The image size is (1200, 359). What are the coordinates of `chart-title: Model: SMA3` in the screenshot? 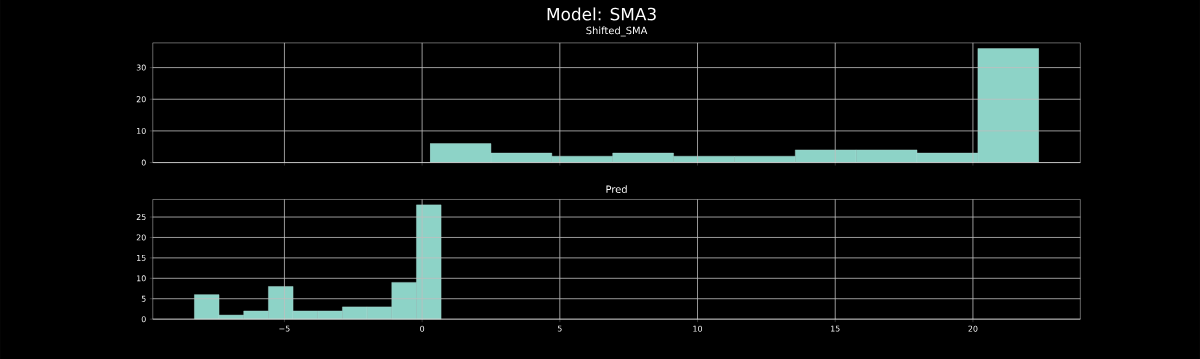 It's located at (601, 14).